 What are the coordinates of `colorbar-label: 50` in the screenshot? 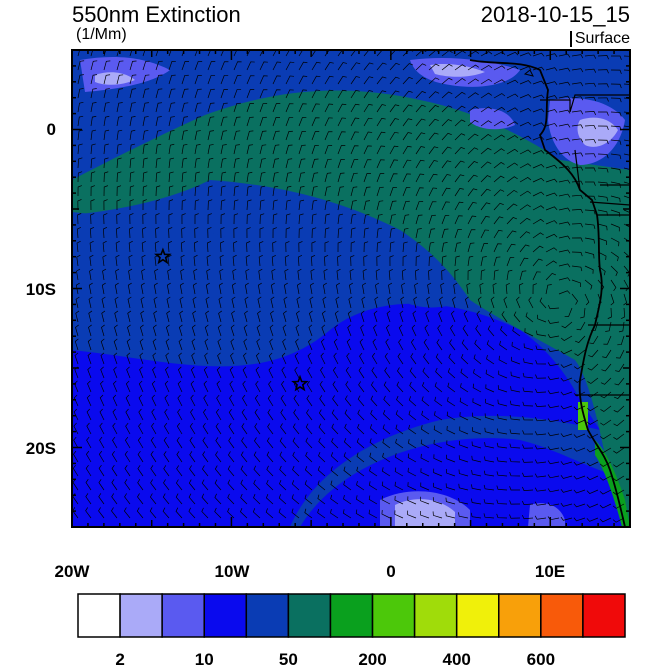 It's located at (288, 659).